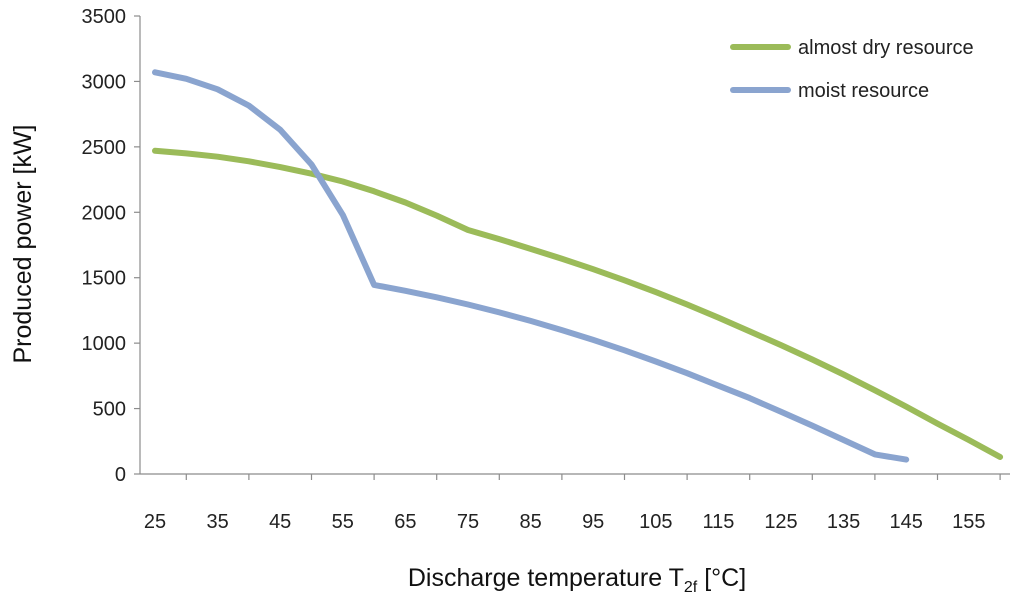  I want to click on x-tick-label: 45, so click(280, 522).